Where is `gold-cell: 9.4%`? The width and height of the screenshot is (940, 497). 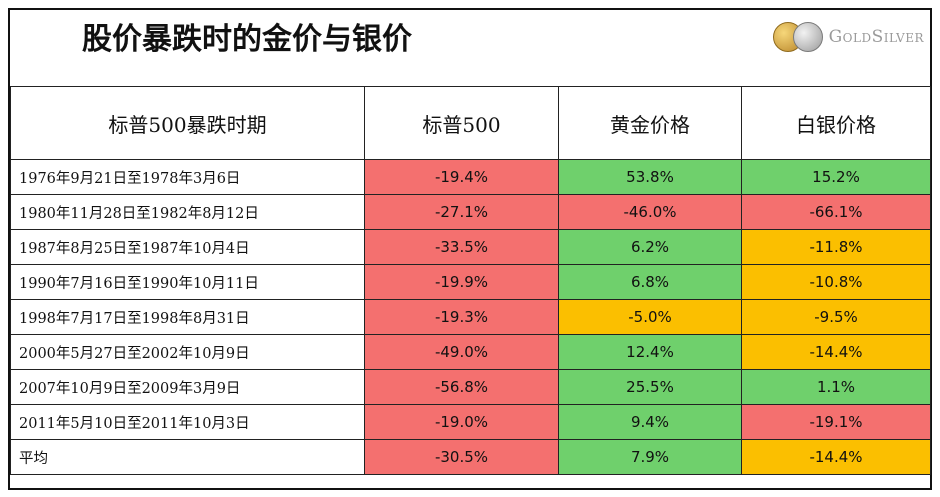
gold-cell: 9.4% is located at coordinates (650, 422).